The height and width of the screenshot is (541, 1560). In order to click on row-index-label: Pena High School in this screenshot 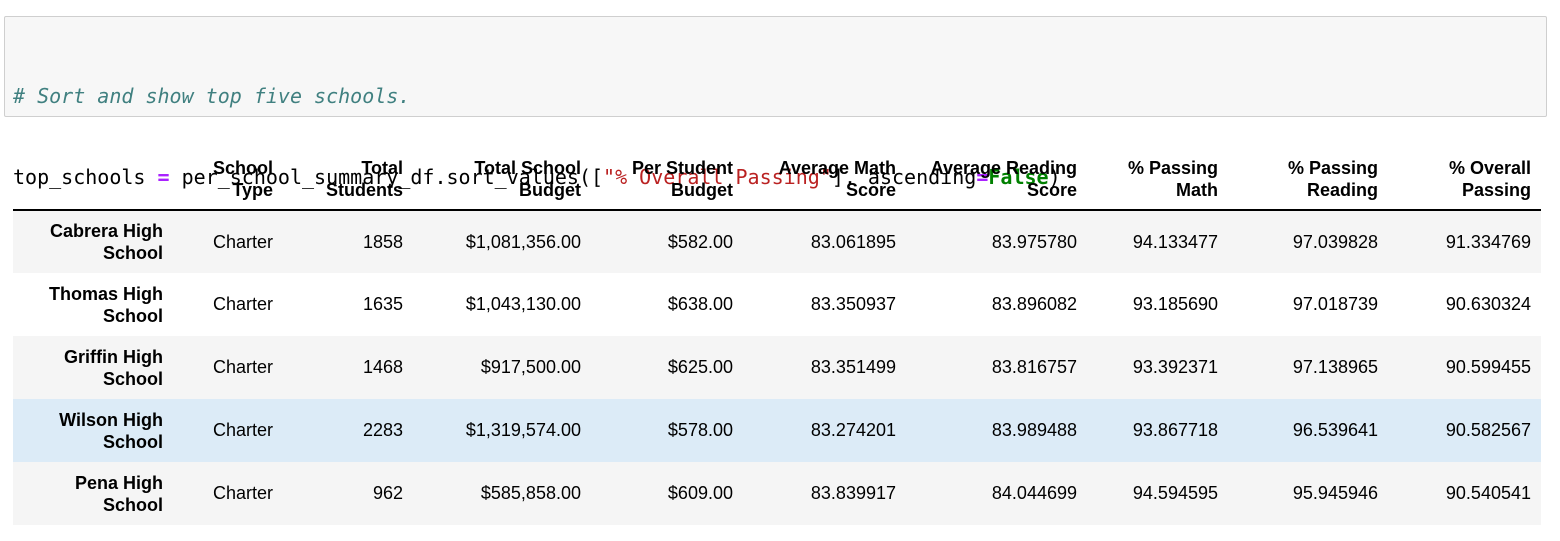, I will do `click(118, 493)`.